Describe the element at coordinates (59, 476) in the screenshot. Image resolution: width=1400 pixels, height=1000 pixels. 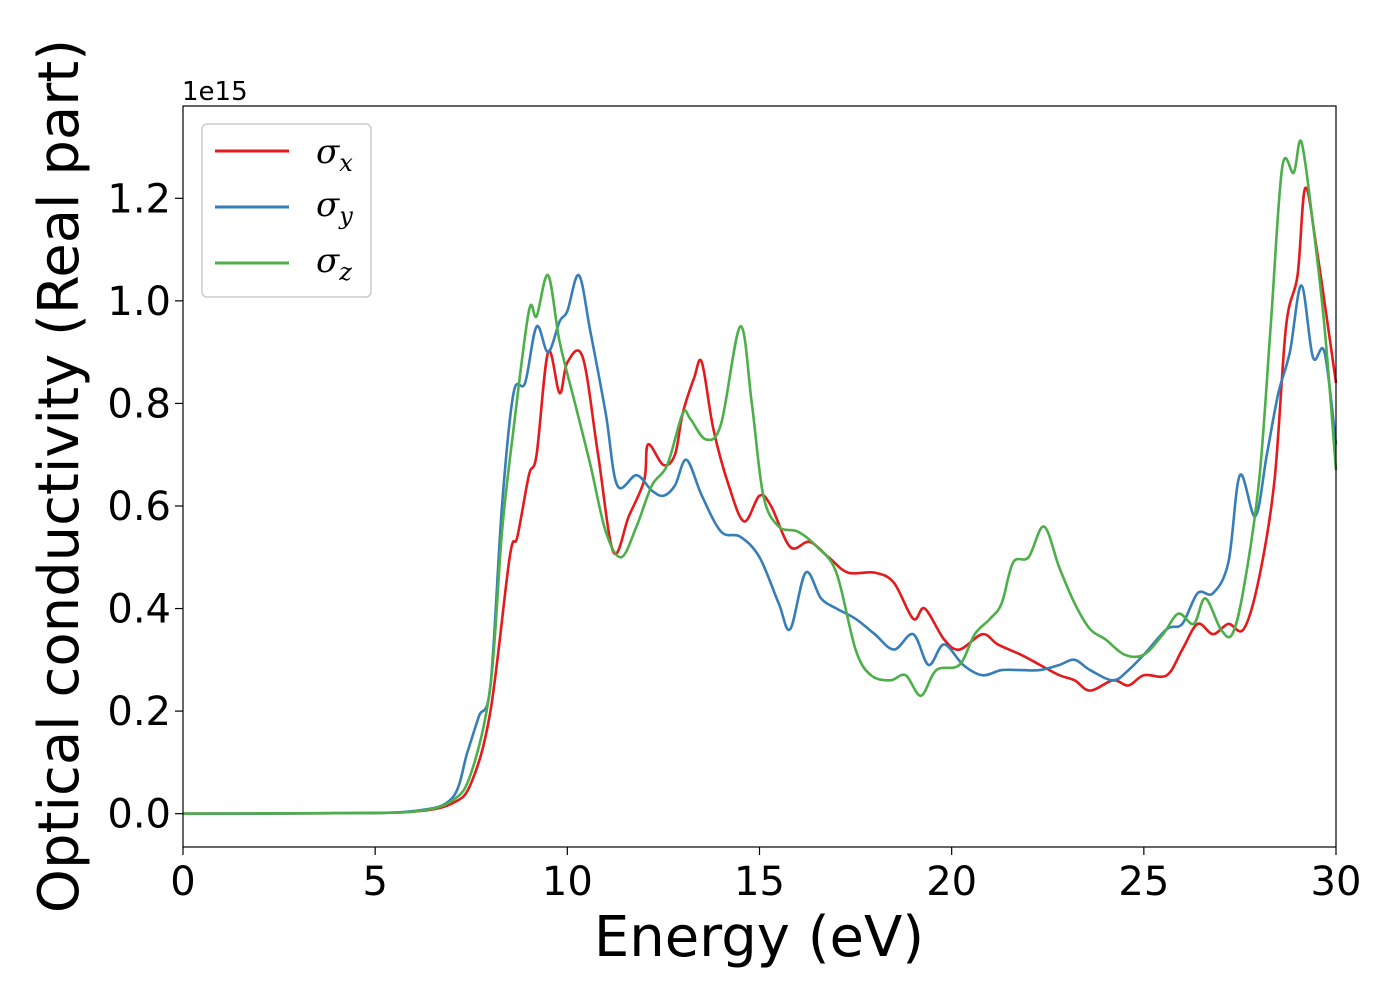
I see `y-axis-title: Optical conductivity (Real part)` at that location.